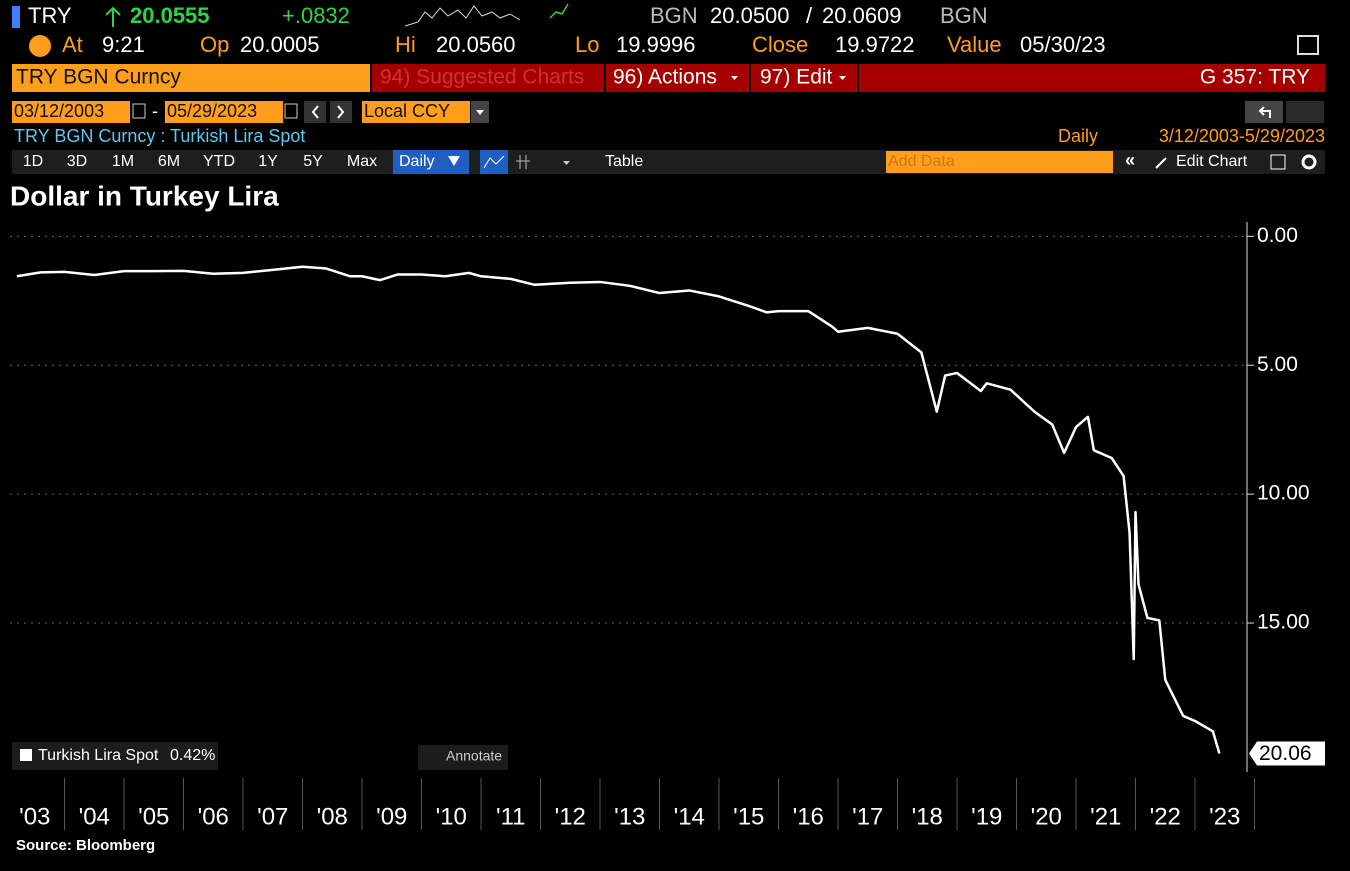  Describe the element at coordinates (689, 816) in the screenshot. I see `x-tick-label: '14` at that location.